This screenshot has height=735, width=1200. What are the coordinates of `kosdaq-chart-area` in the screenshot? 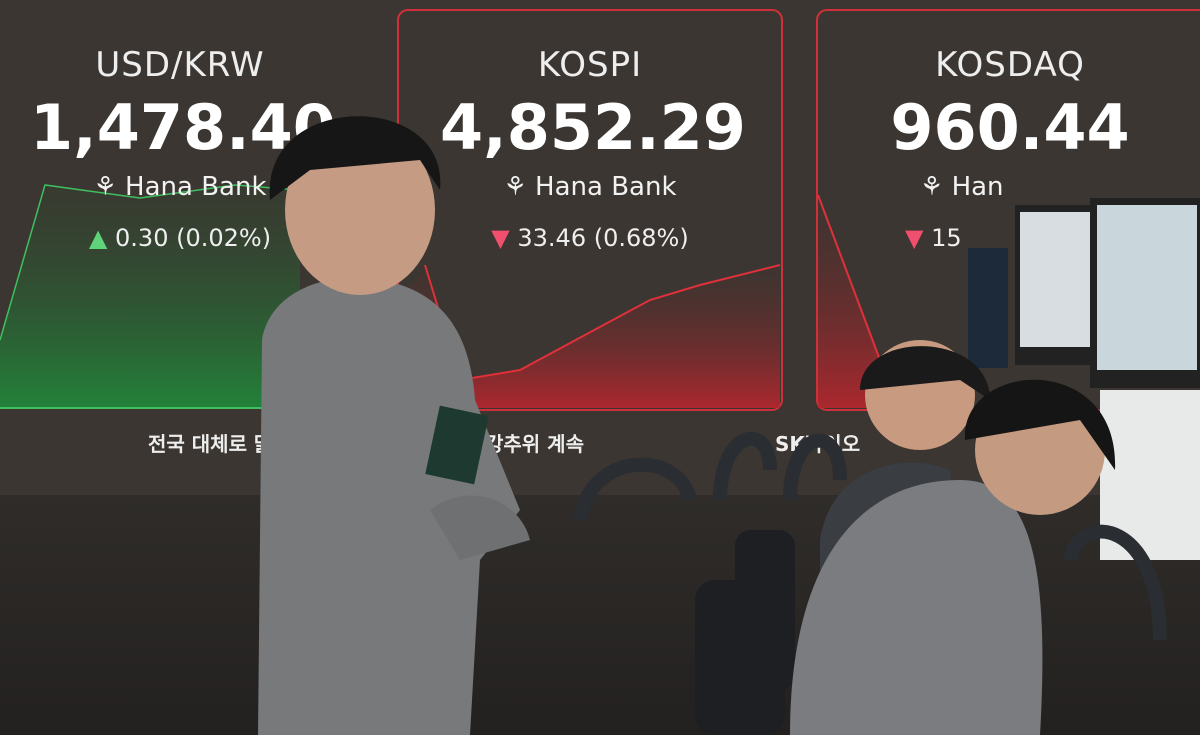 It's located at (849, 301).